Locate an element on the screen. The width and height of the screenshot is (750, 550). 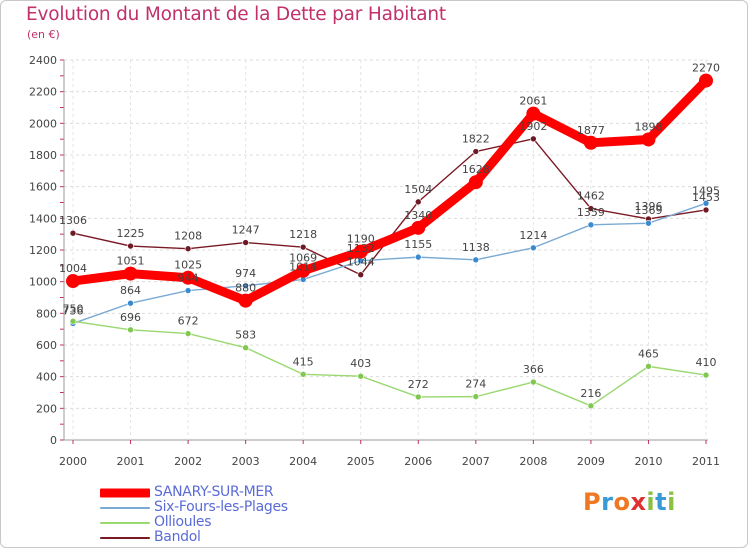
x-tick-label-2010: 2010 is located at coordinates (648, 461).